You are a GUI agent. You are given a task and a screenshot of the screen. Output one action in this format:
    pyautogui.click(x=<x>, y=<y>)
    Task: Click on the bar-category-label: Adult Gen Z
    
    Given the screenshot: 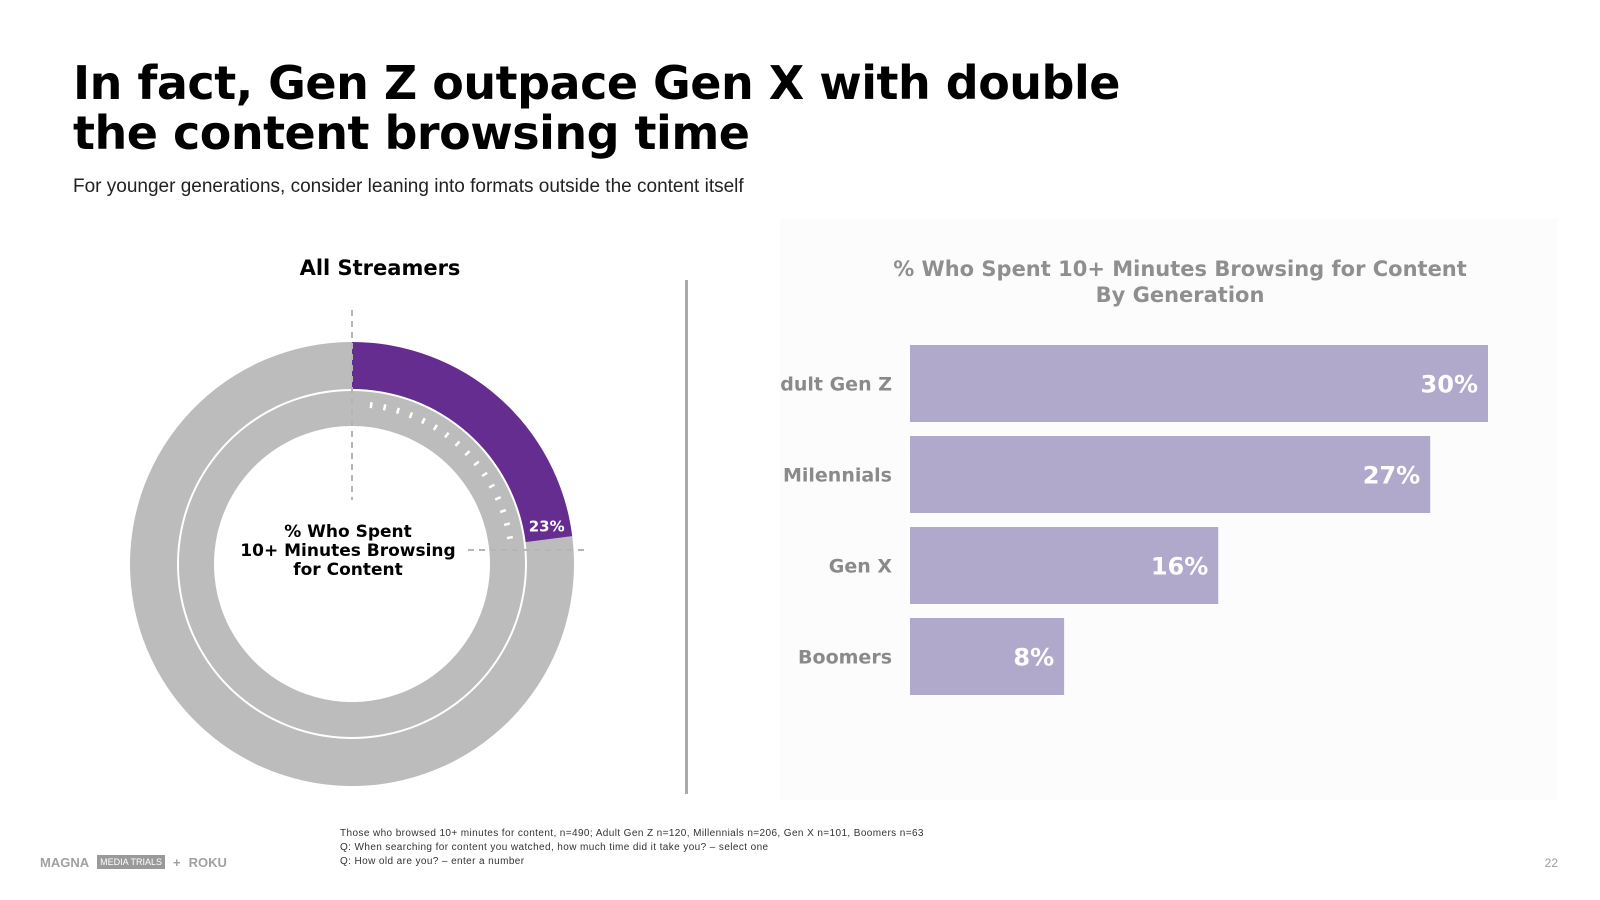 What is the action you would take?
    pyautogui.click(x=836, y=385)
    